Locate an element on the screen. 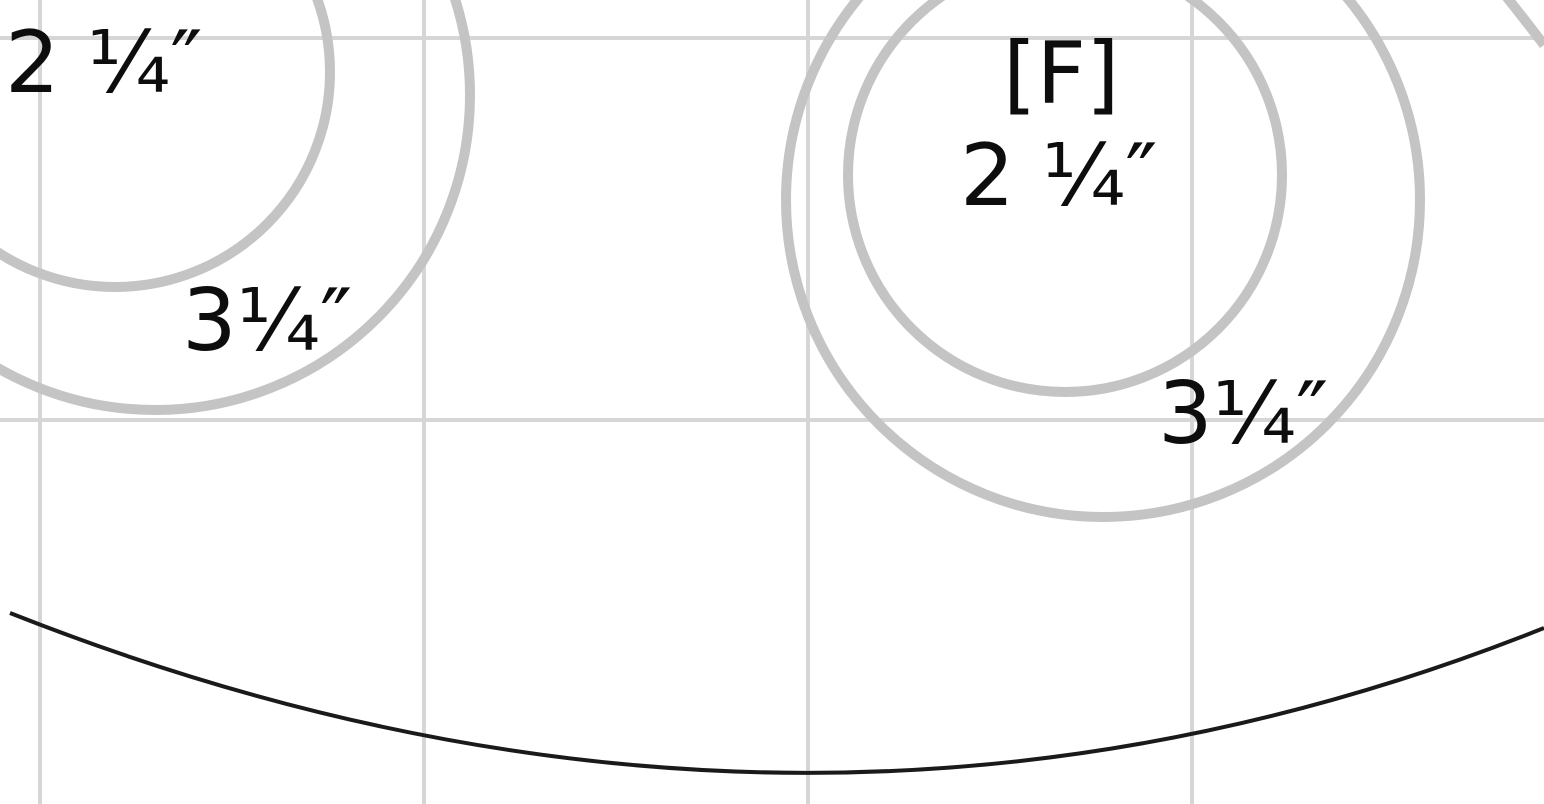  left-small-circle is located at coordinates (167, 146).